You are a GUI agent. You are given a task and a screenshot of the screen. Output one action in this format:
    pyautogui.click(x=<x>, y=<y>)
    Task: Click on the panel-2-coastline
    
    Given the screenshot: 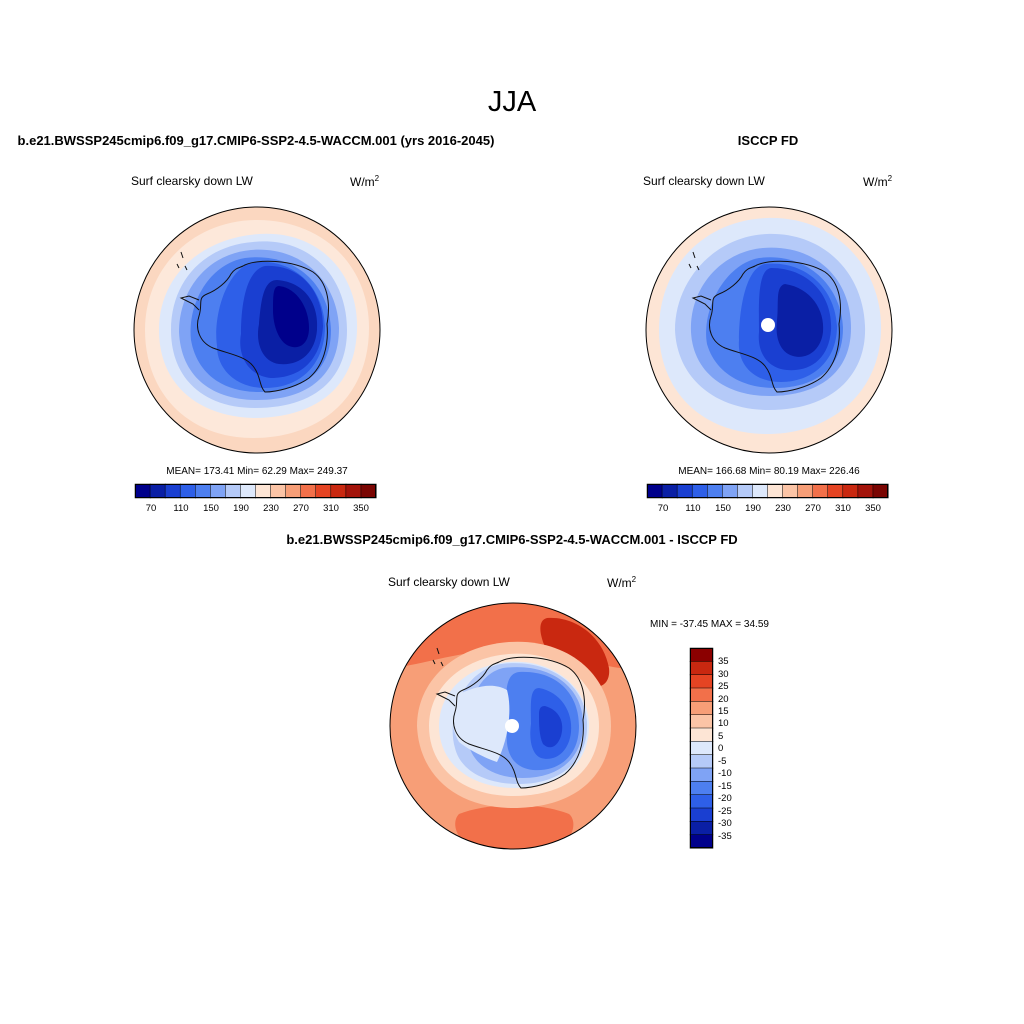 What is the action you would take?
    pyautogui.click(x=775, y=326)
    